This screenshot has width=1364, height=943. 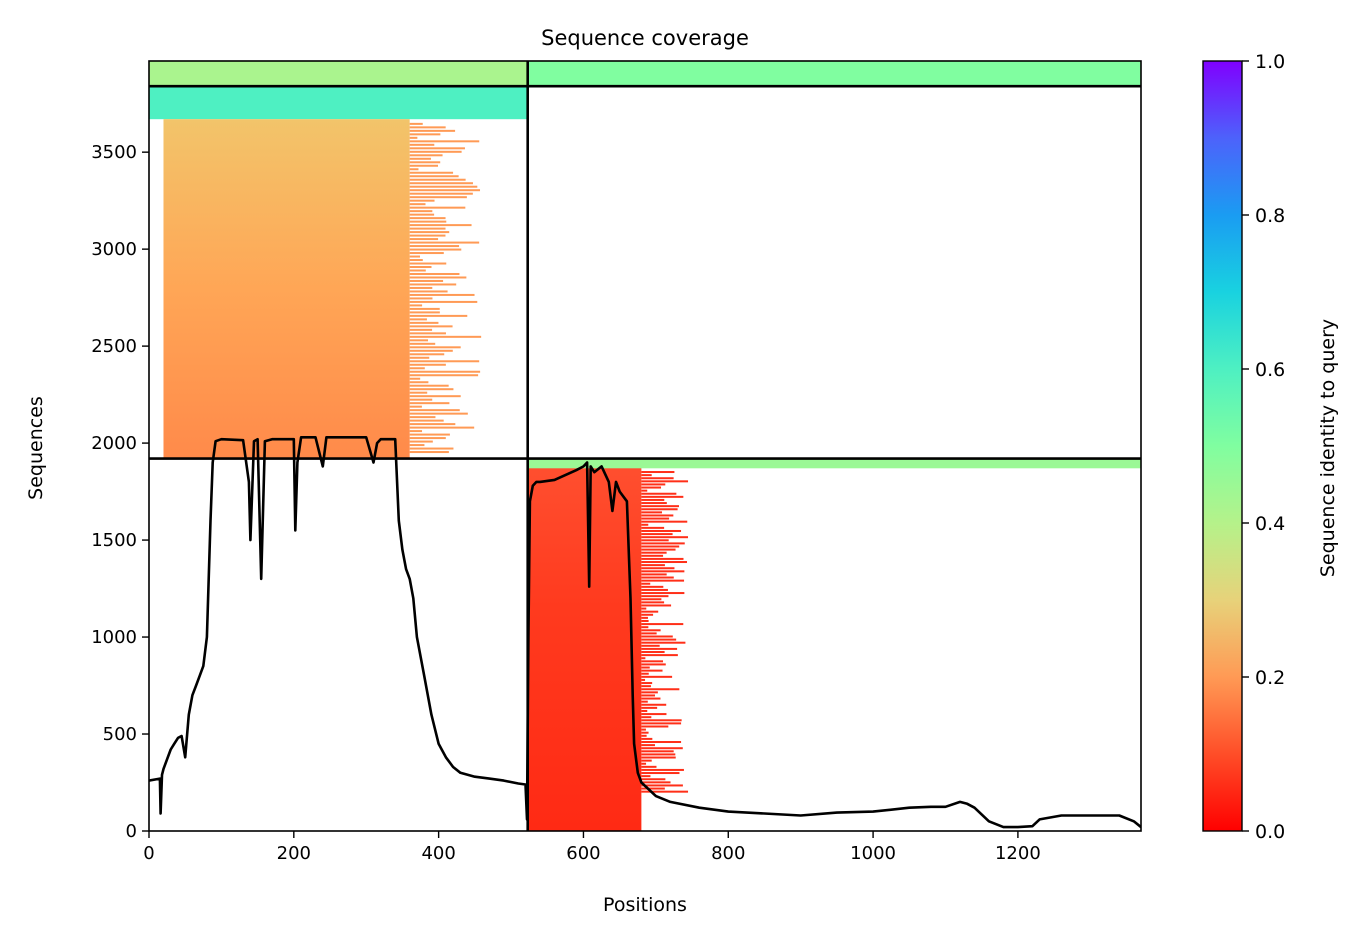 I want to click on x-tick-label: 1200, so click(x=1018, y=853).